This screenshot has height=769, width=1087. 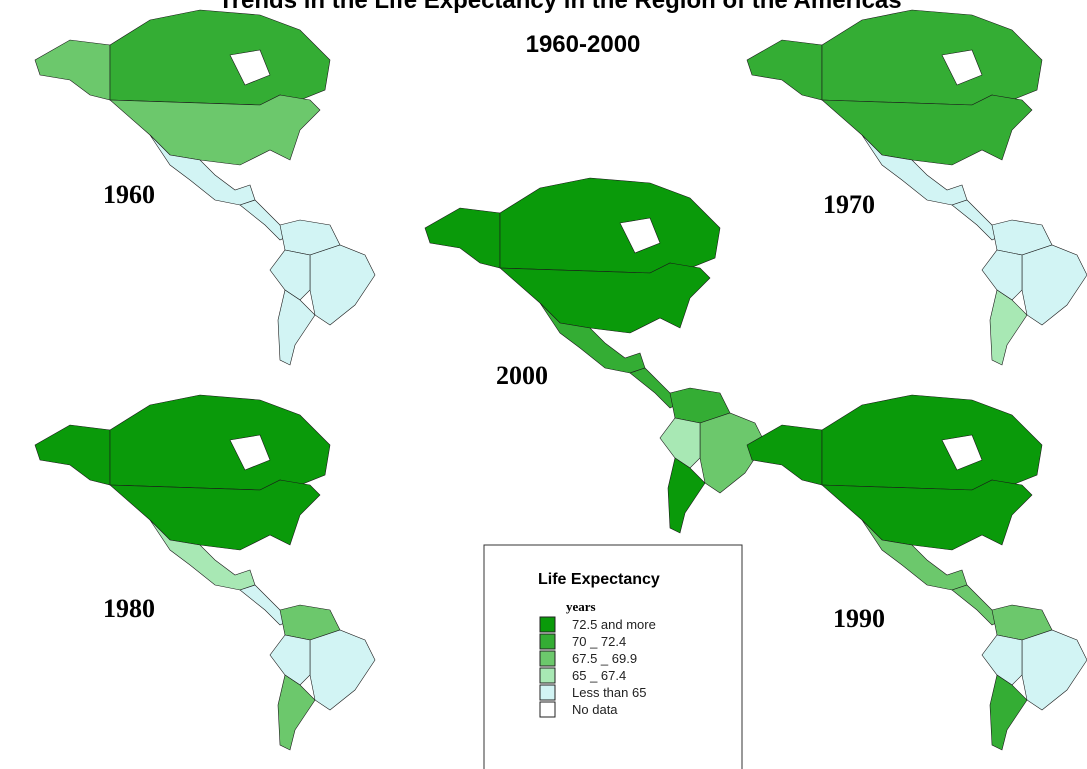 I want to click on map-1990, so click(x=917, y=572).